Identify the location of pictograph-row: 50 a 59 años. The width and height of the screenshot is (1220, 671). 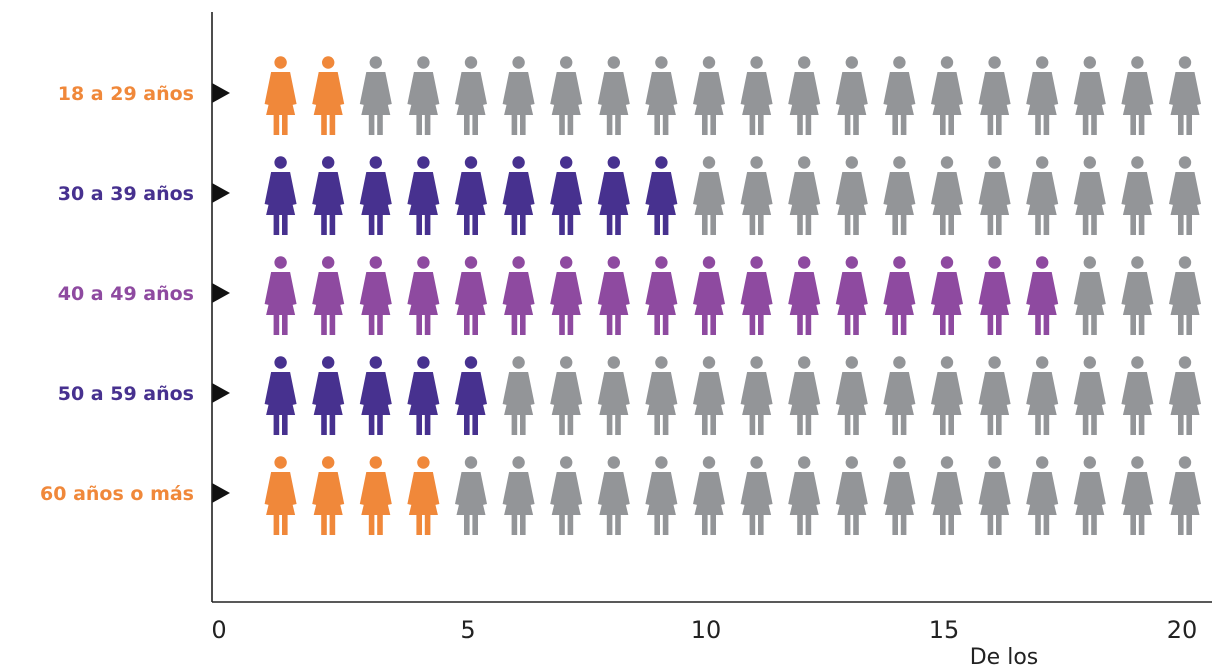
(629, 395).